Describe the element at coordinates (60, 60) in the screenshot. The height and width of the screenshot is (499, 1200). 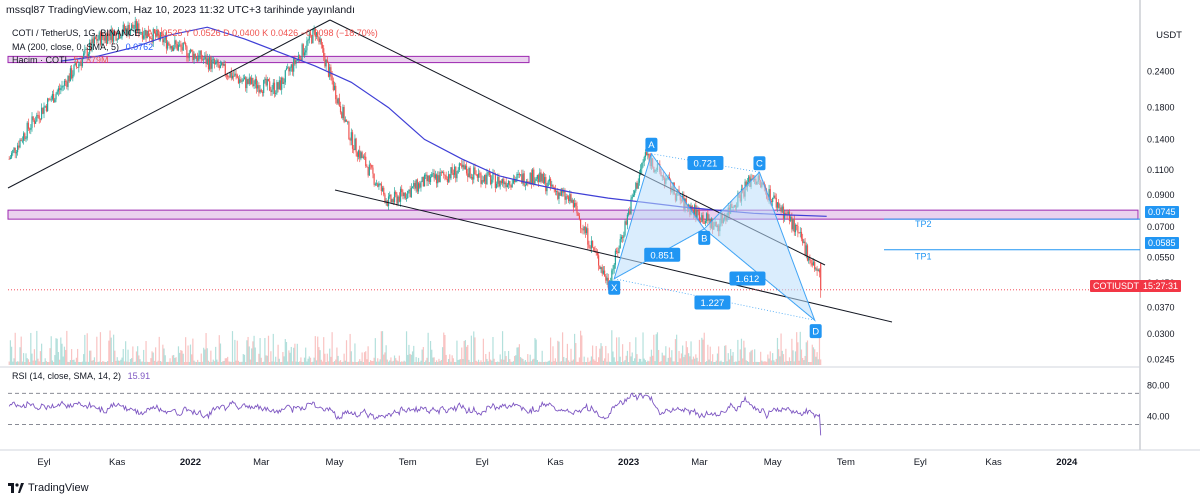
I see `volume-legend: Hacim · COTI 57.379M` at that location.